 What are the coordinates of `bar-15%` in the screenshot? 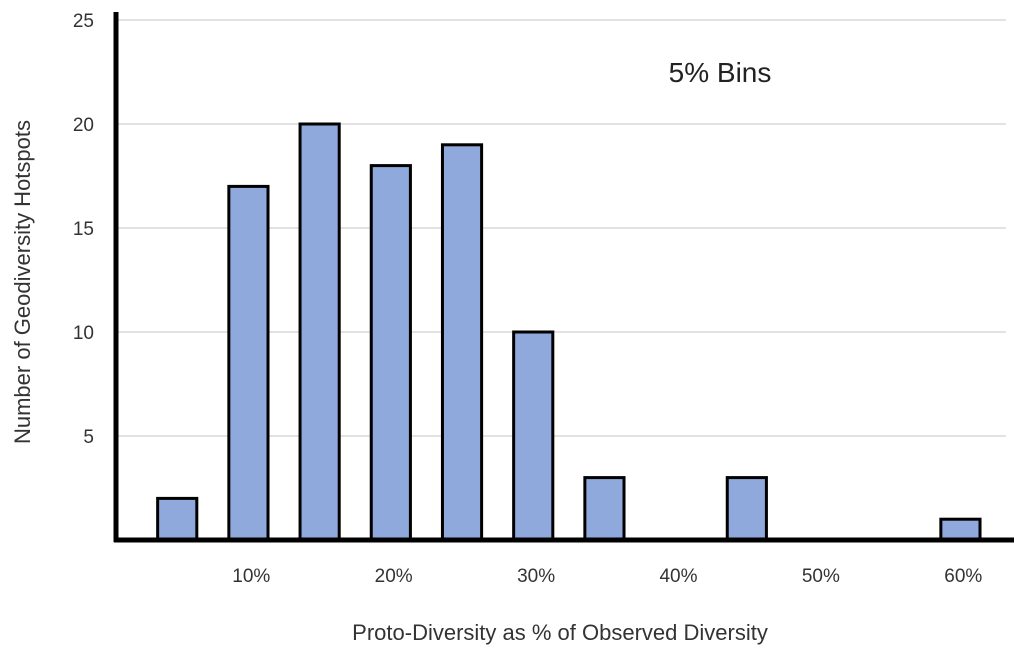 It's located at (319, 332).